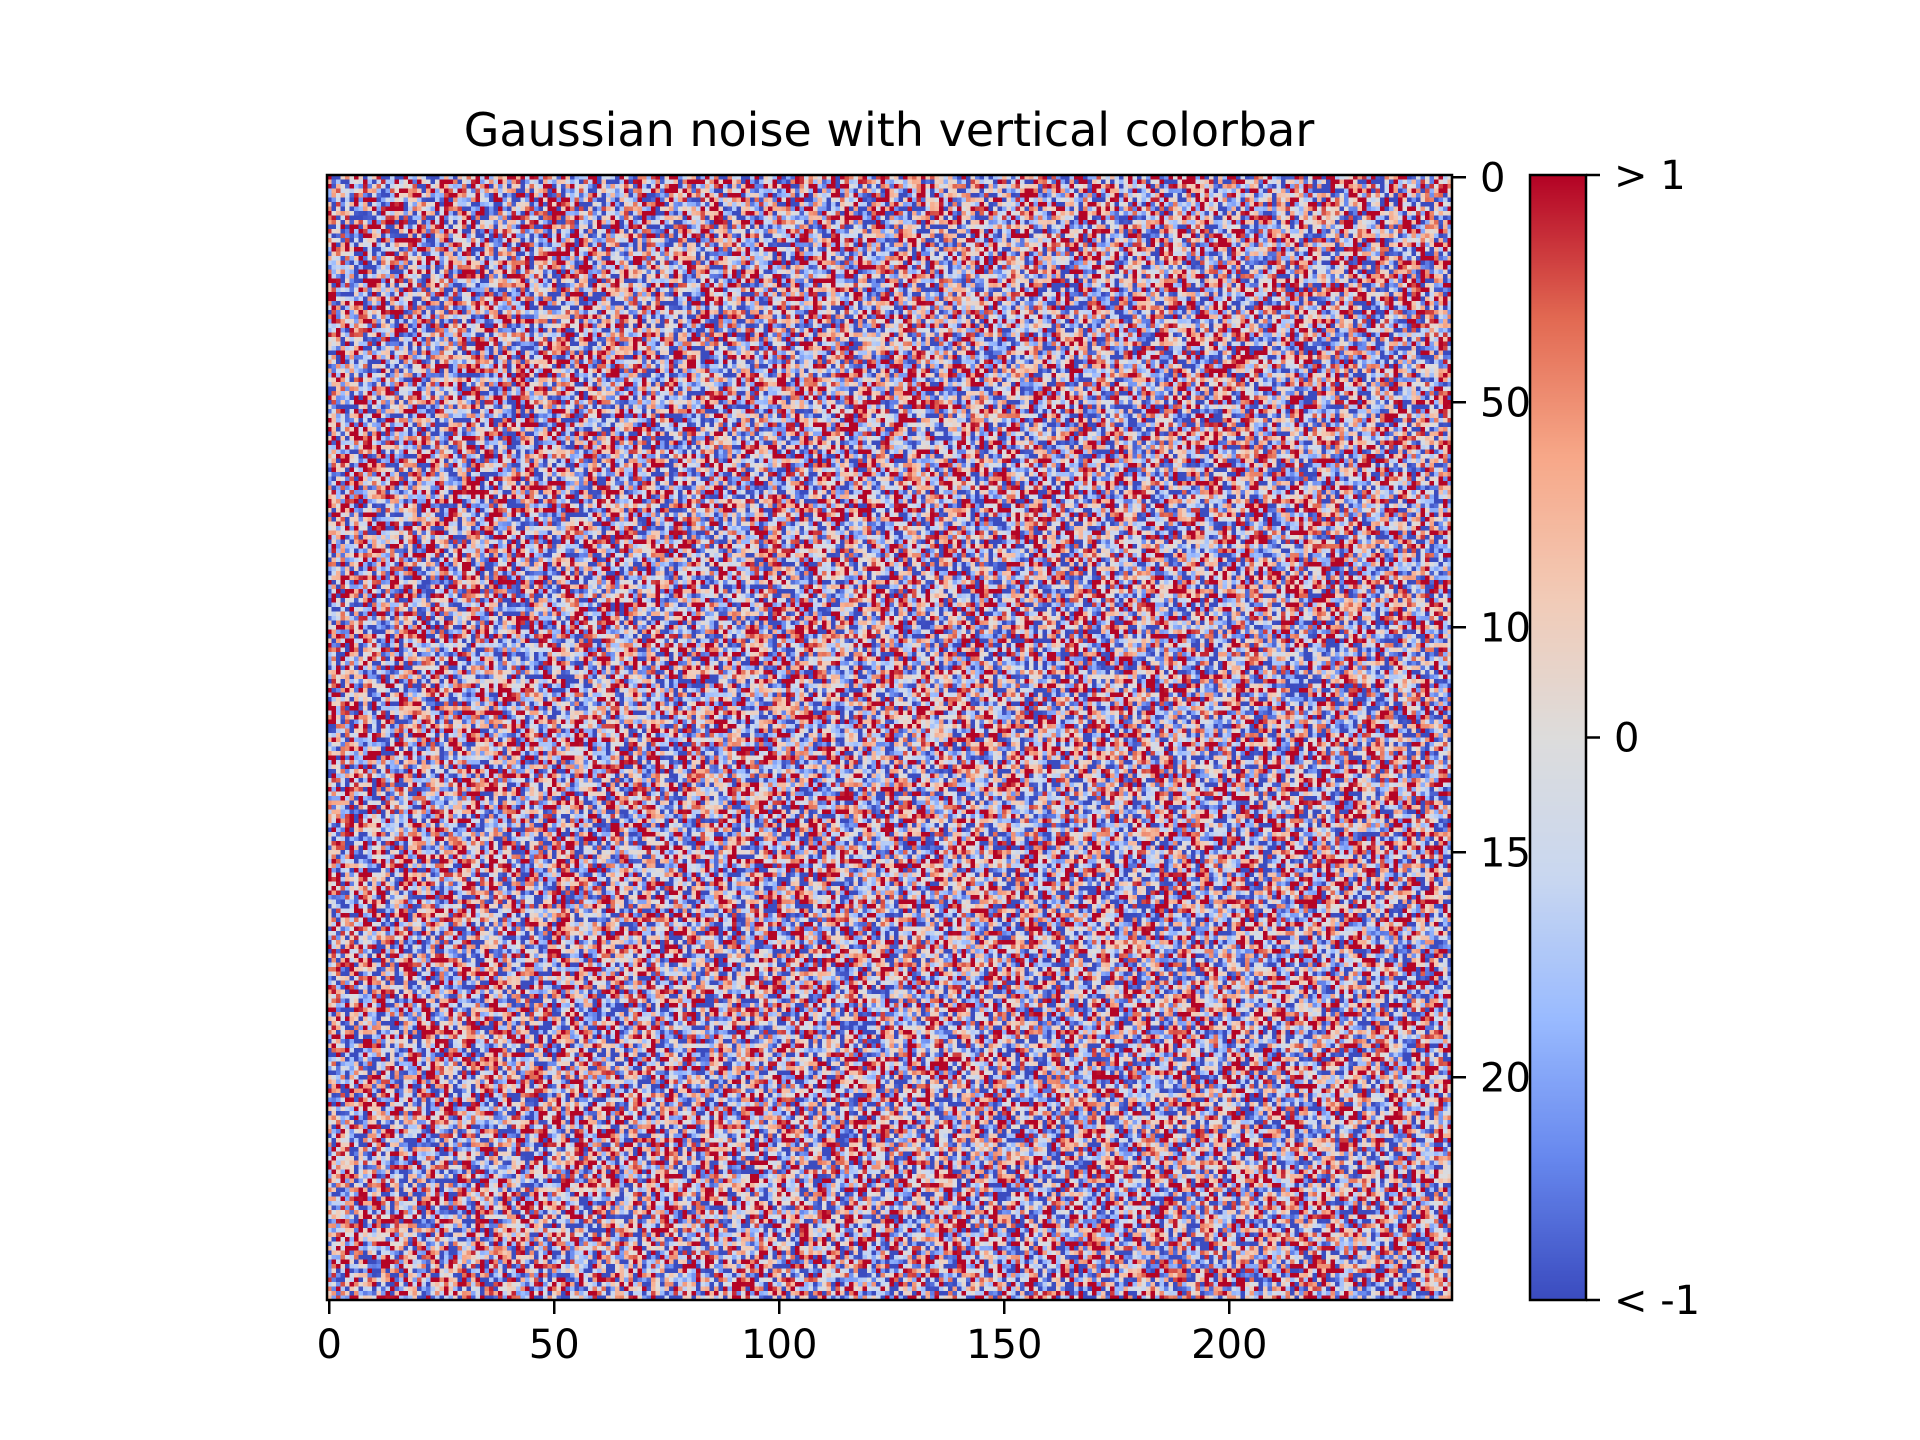  What do you see at coordinates (1229, 1345) in the screenshot?
I see `x-tick-label: 200` at bounding box center [1229, 1345].